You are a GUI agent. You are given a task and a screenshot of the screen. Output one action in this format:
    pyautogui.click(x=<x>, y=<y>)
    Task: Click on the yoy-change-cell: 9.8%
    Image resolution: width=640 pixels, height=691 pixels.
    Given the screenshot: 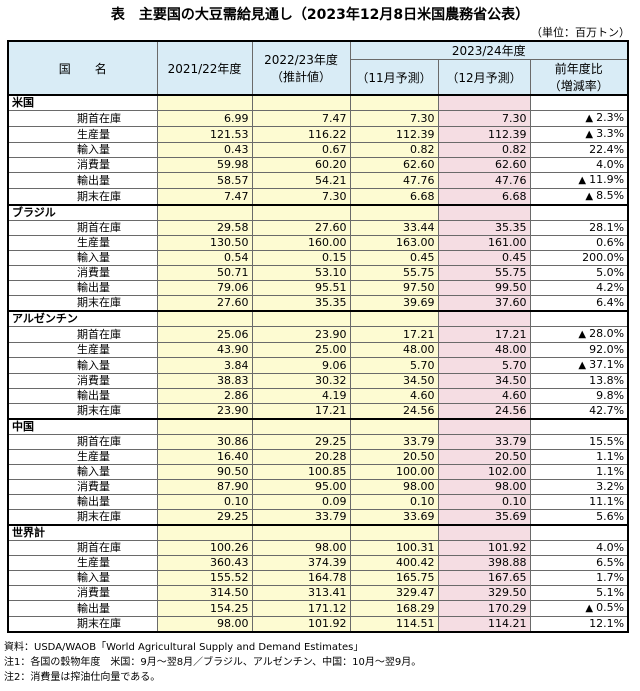 What is the action you would take?
    pyautogui.click(x=579, y=396)
    